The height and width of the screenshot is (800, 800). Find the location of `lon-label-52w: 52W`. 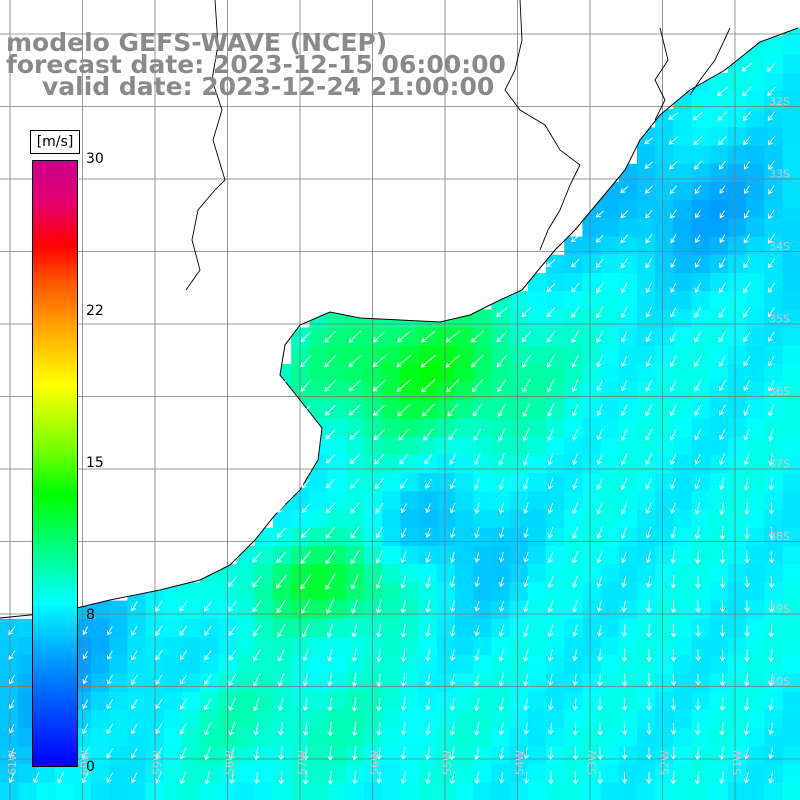

lon-label-52w: 52W is located at coordinates (665, 762).